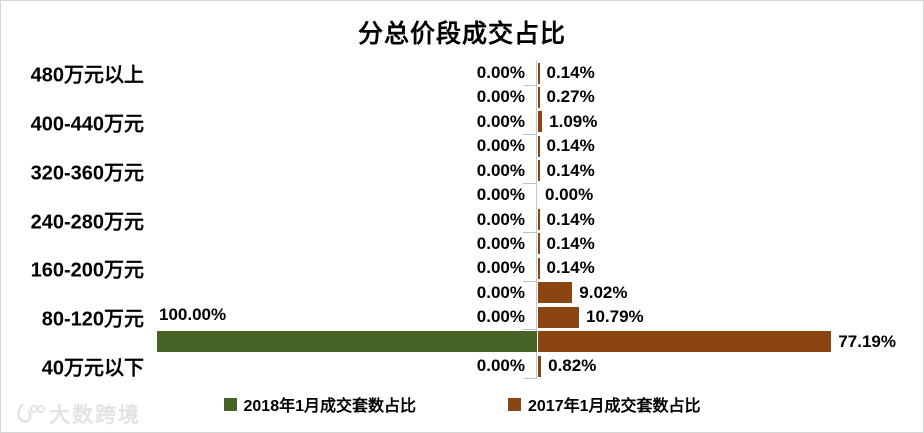 This screenshot has width=924, height=433. Describe the element at coordinates (92, 319) in the screenshot. I see `category-label: 80-120万元` at that location.